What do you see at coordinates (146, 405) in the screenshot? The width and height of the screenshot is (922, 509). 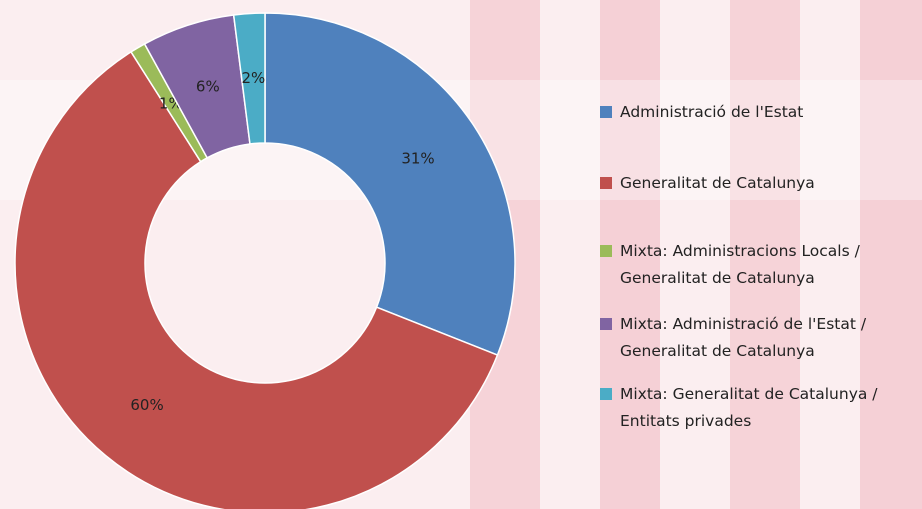 I see `data-label: 60%` at bounding box center [146, 405].